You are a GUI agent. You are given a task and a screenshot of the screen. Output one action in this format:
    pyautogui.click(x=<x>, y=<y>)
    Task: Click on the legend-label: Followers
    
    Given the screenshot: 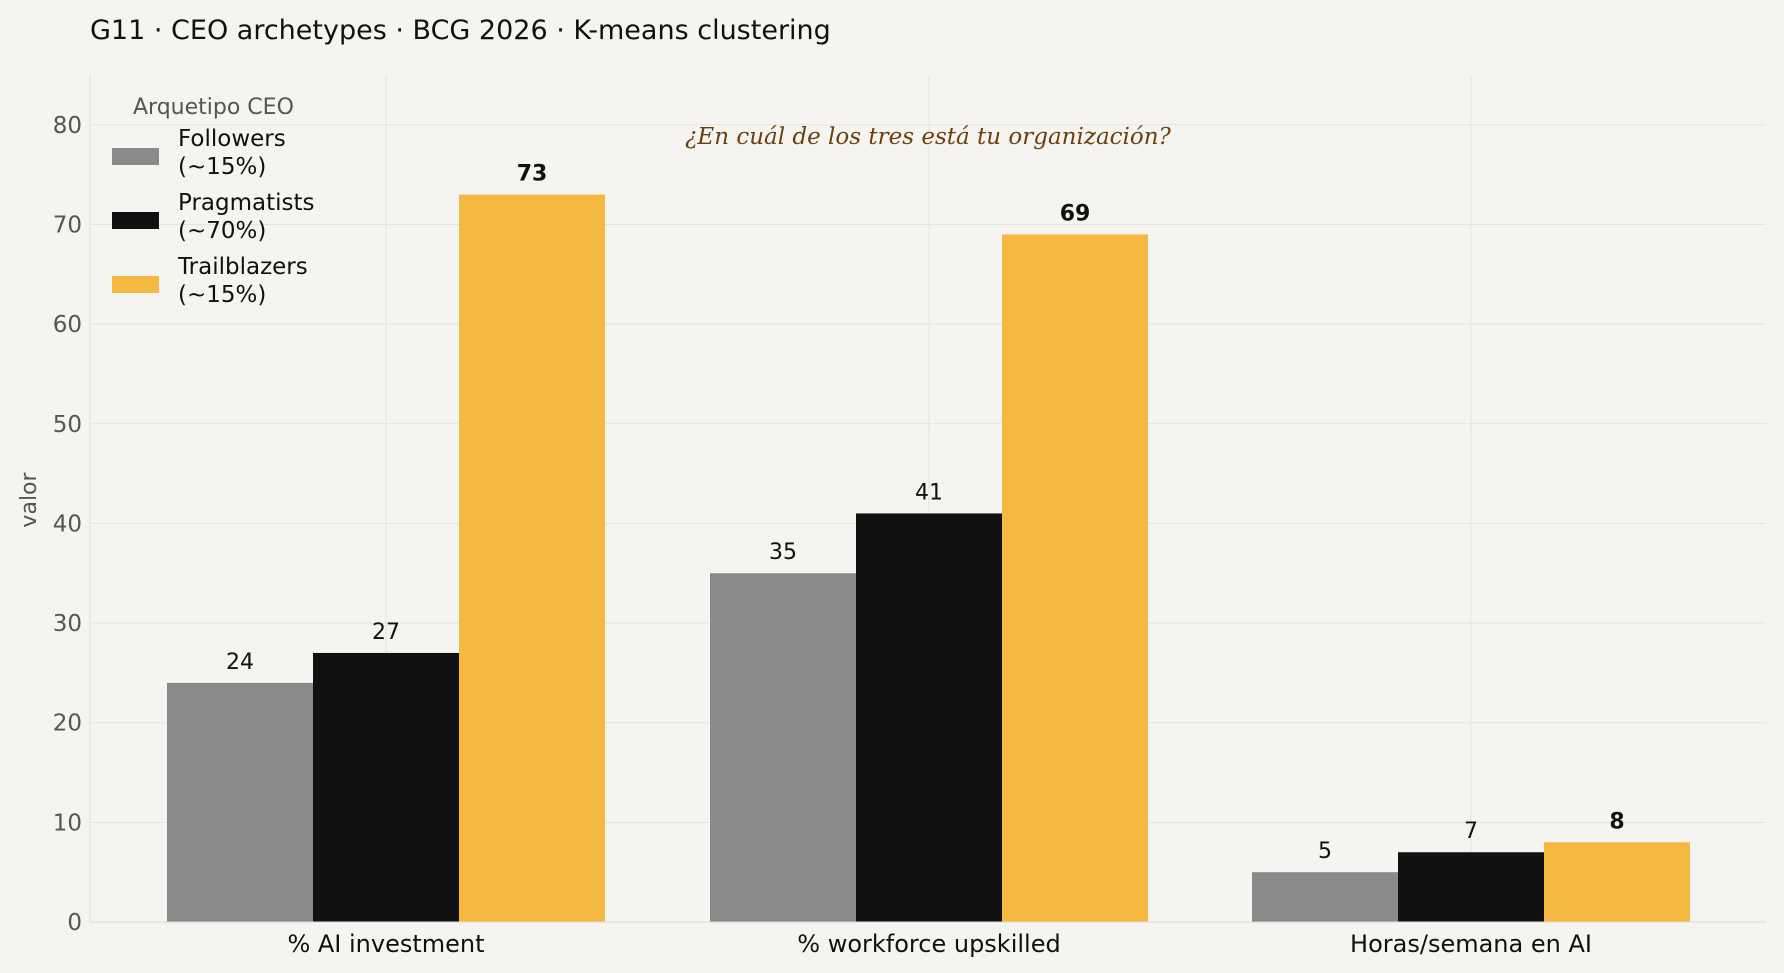 What is the action you would take?
    pyautogui.click(x=232, y=139)
    